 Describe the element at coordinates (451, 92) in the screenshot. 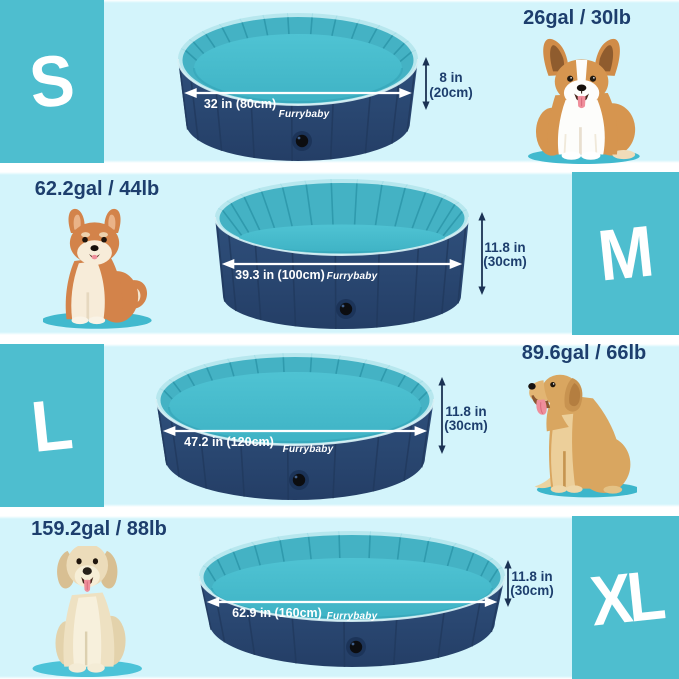

I see `height-label-line2-s: (20cm)` at that location.